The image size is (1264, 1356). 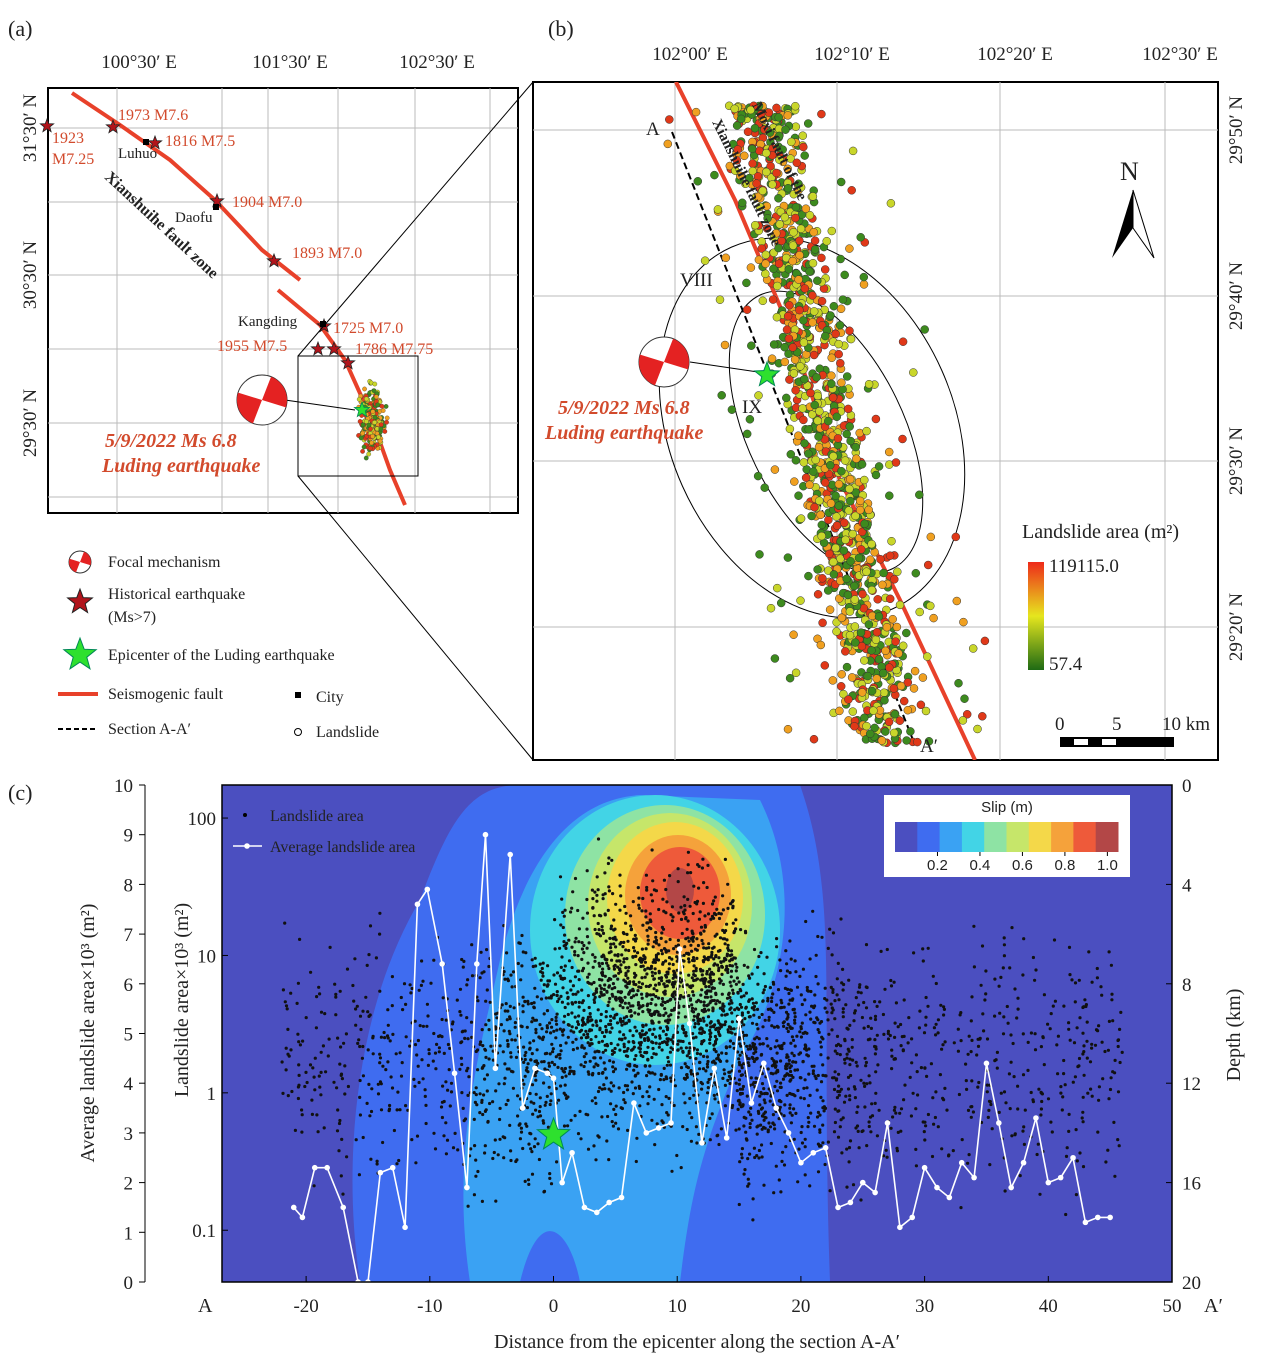 I want to click on scale-label: 10 km, so click(x=1186, y=724).